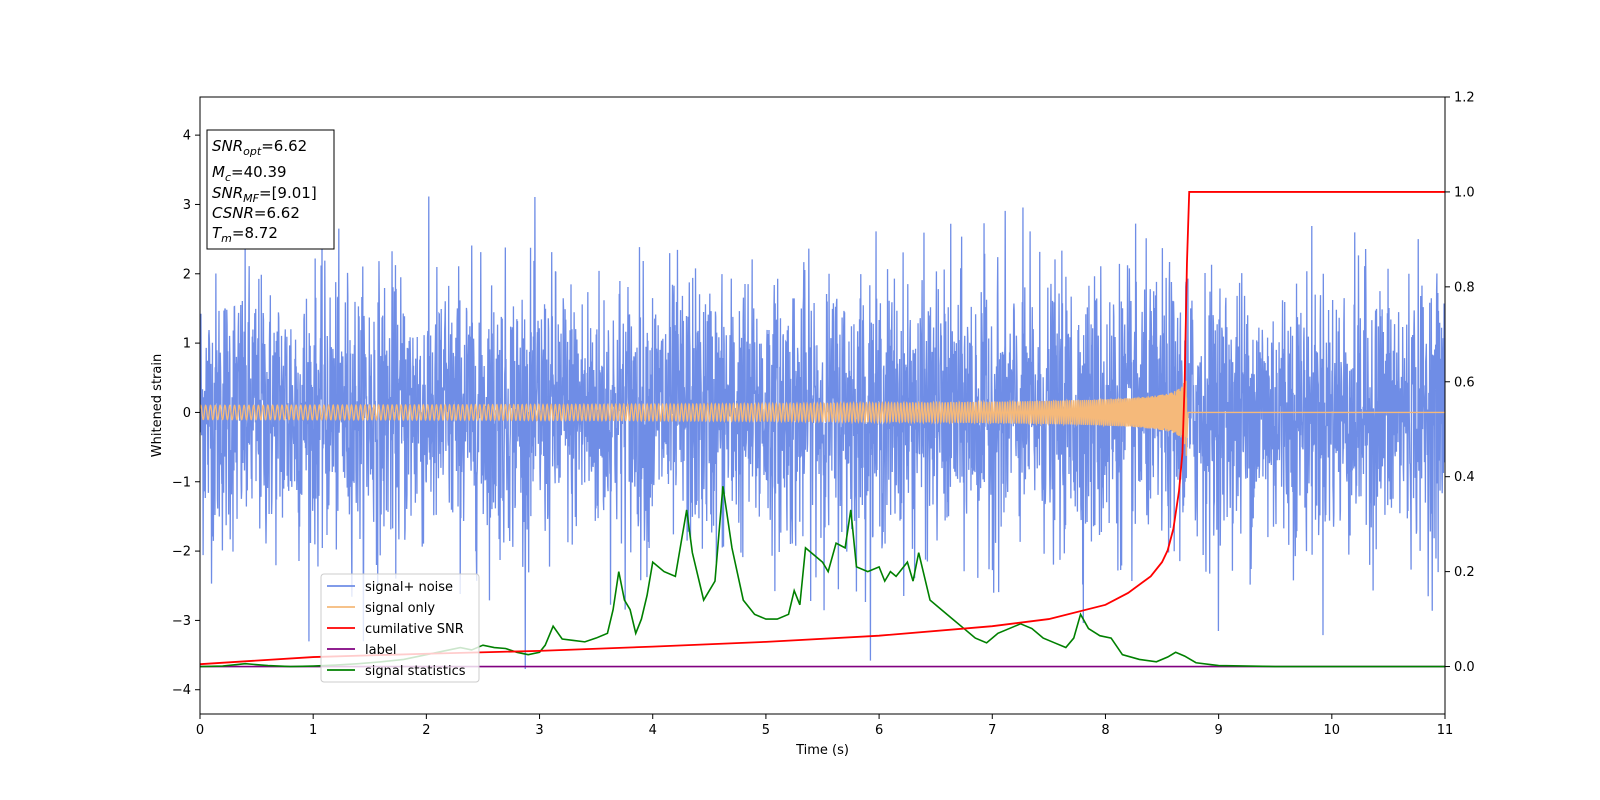  I want to click on annotation-line: Mc=40.39, so click(249, 173).